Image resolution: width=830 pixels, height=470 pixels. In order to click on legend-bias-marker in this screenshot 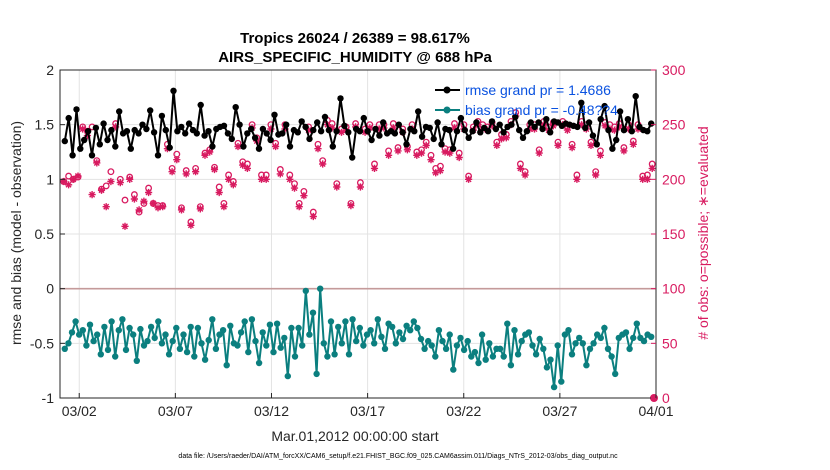, I will do `click(447, 110)`.